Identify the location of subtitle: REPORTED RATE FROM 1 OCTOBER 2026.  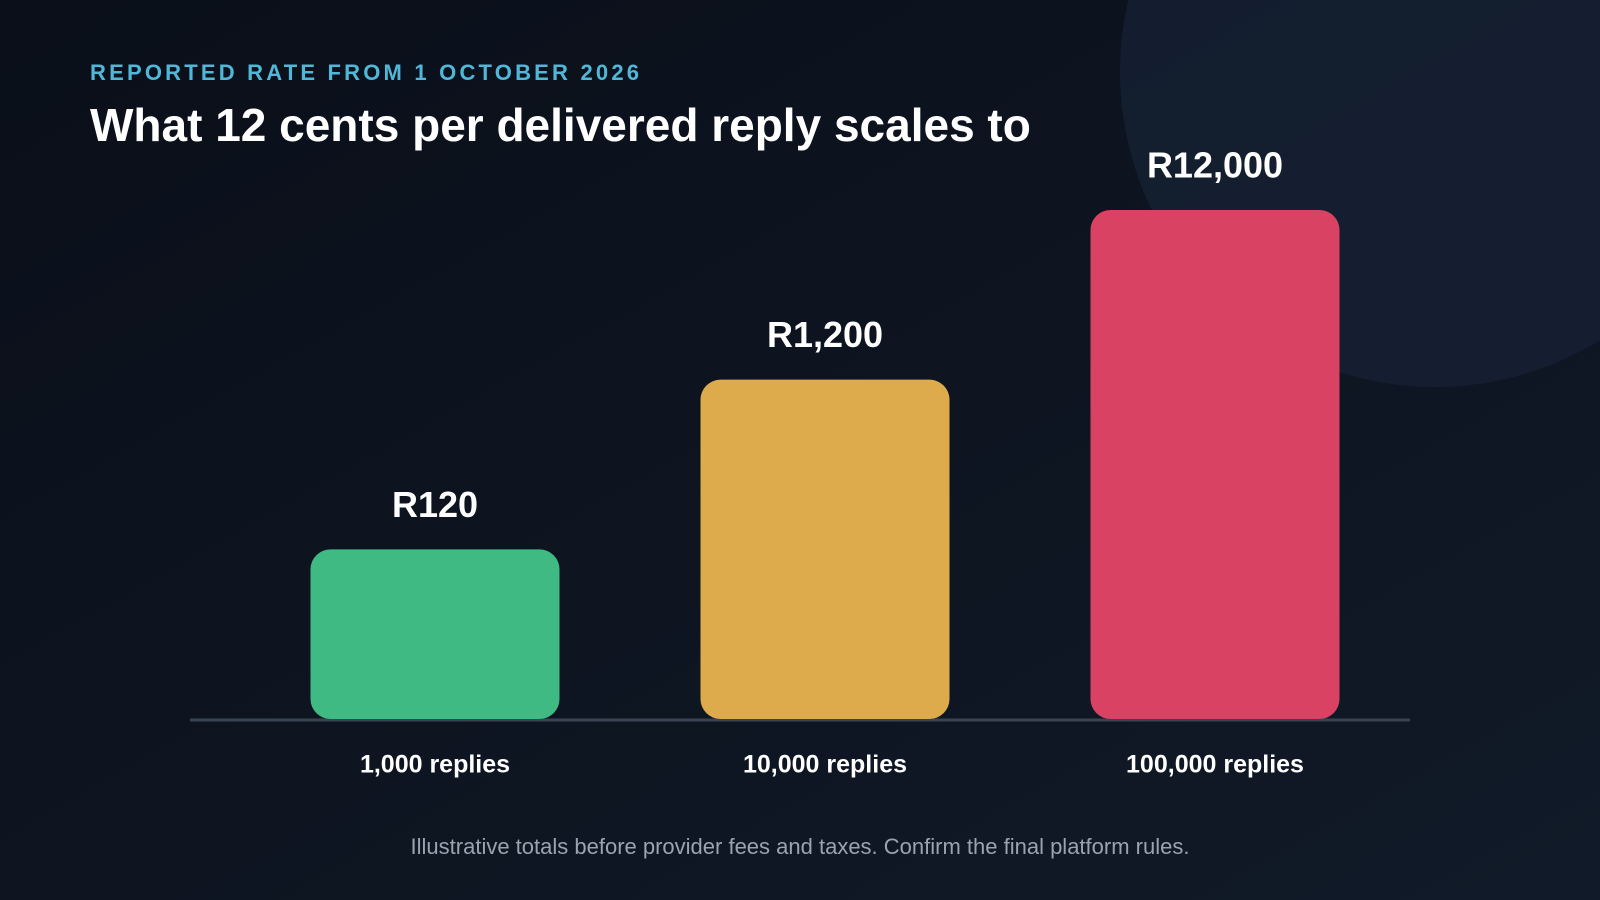
(366, 72).